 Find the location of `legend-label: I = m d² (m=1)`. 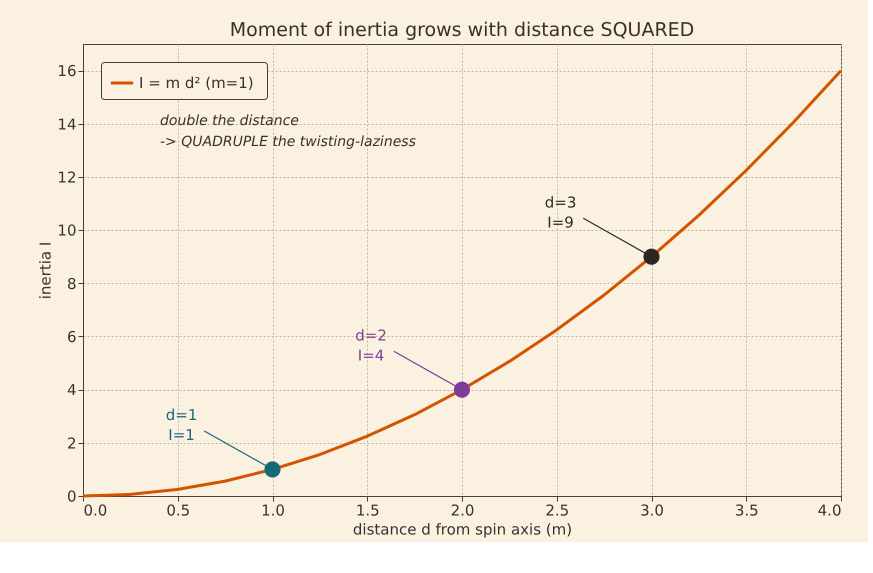

legend-label: I = m d² (m=1) is located at coordinates (196, 83).